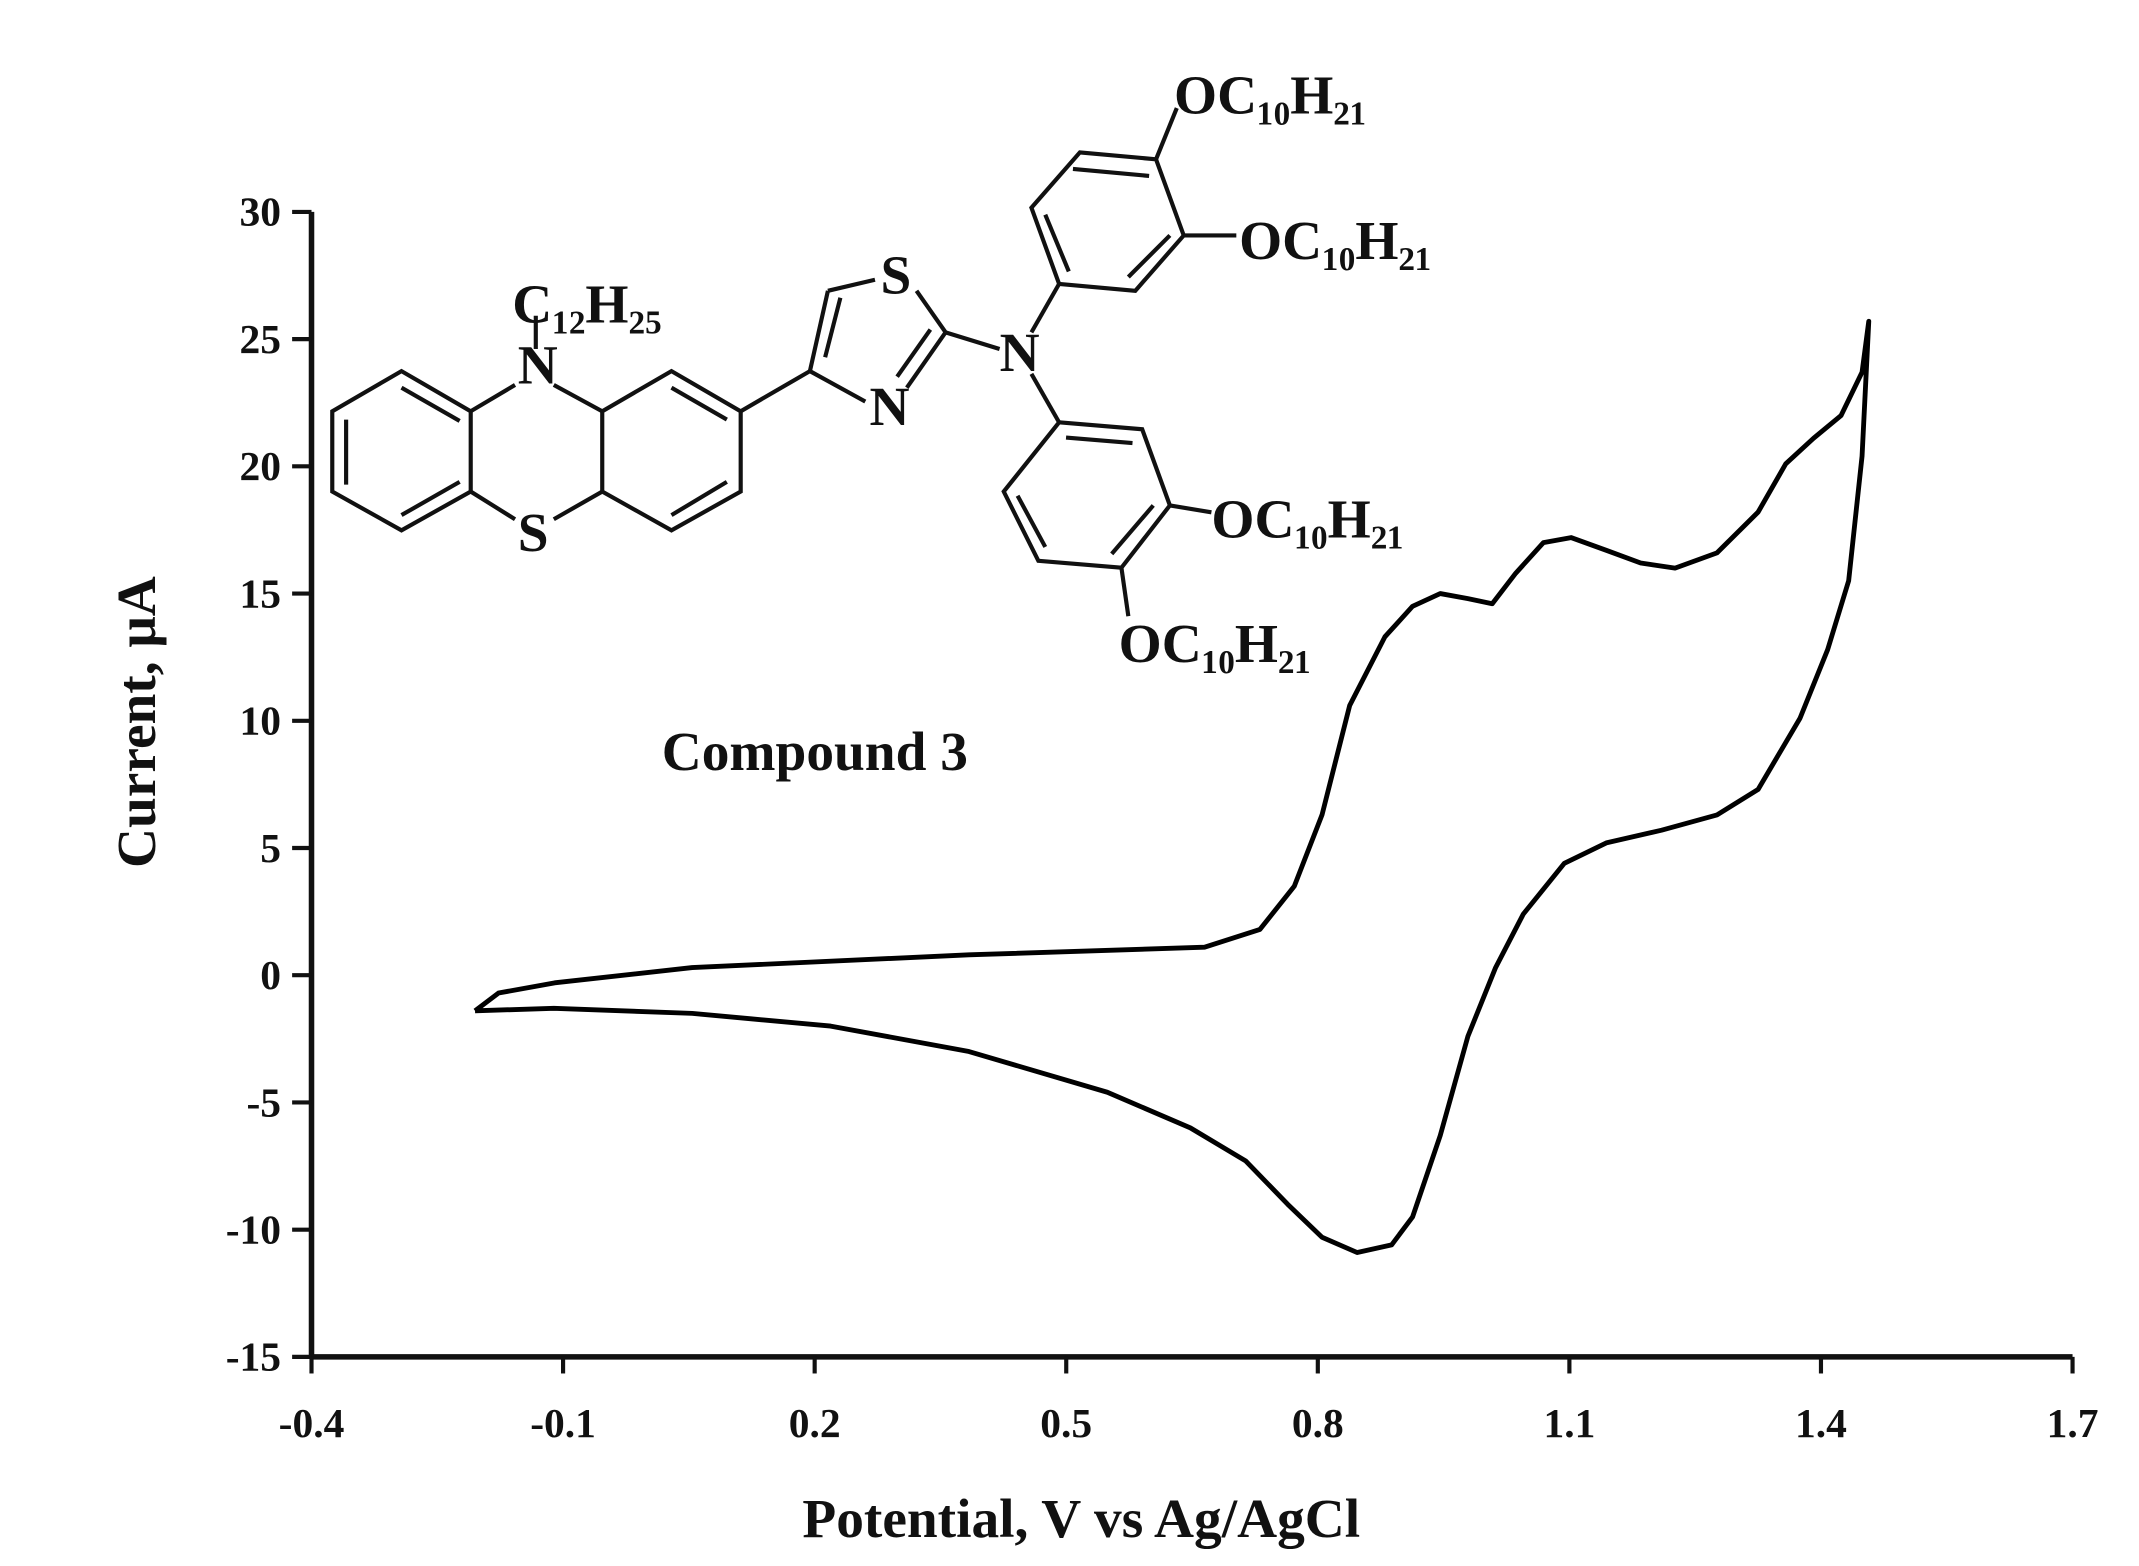  I want to click on y-tick-label: 30, so click(261, 212).